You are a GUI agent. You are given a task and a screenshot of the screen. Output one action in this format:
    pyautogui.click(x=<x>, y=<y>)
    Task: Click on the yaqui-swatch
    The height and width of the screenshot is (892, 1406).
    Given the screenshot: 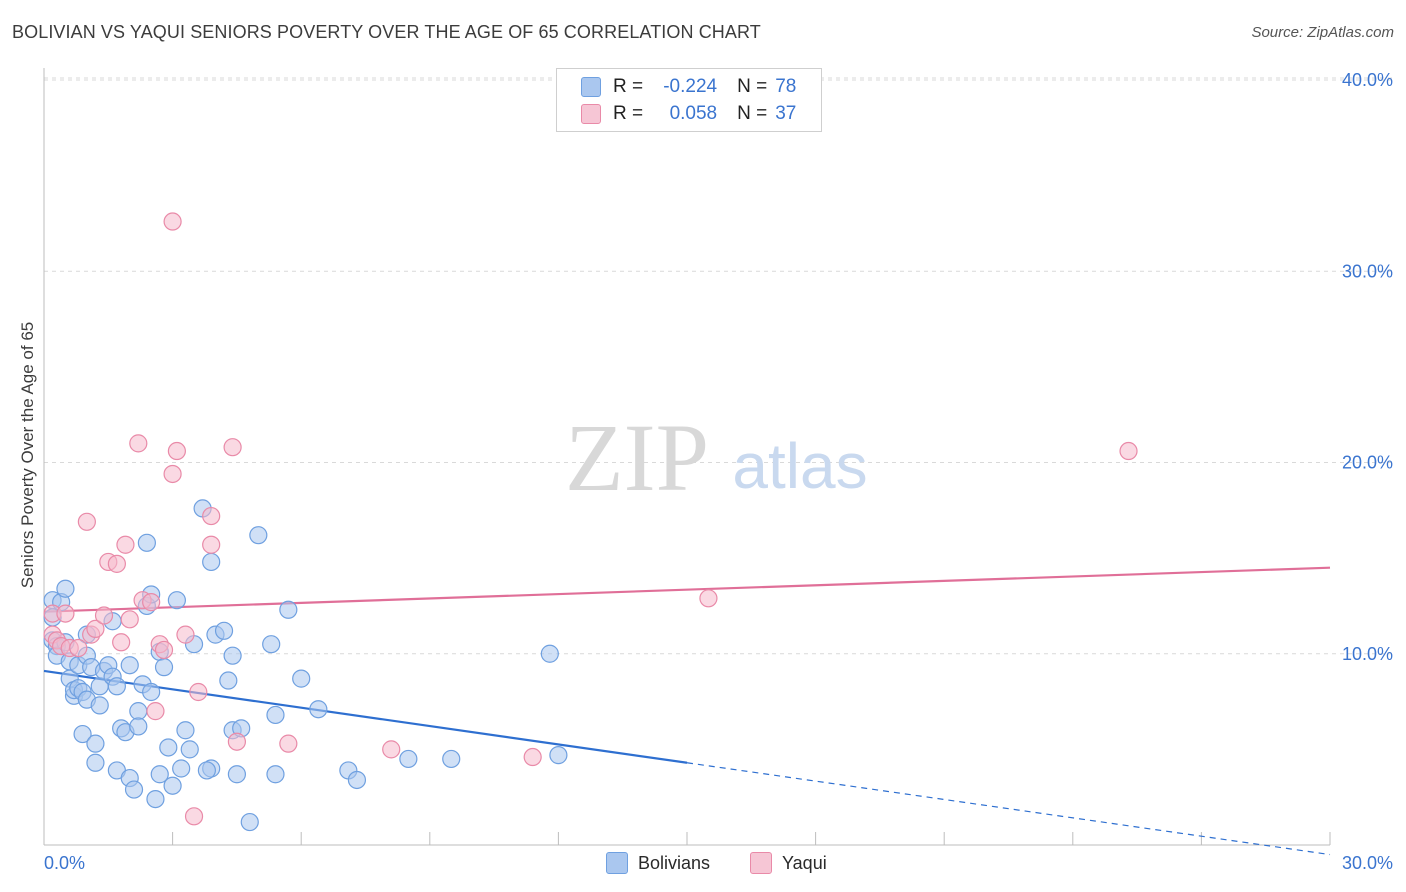 What is the action you would take?
    pyautogui.click(x=591, y=114)
    